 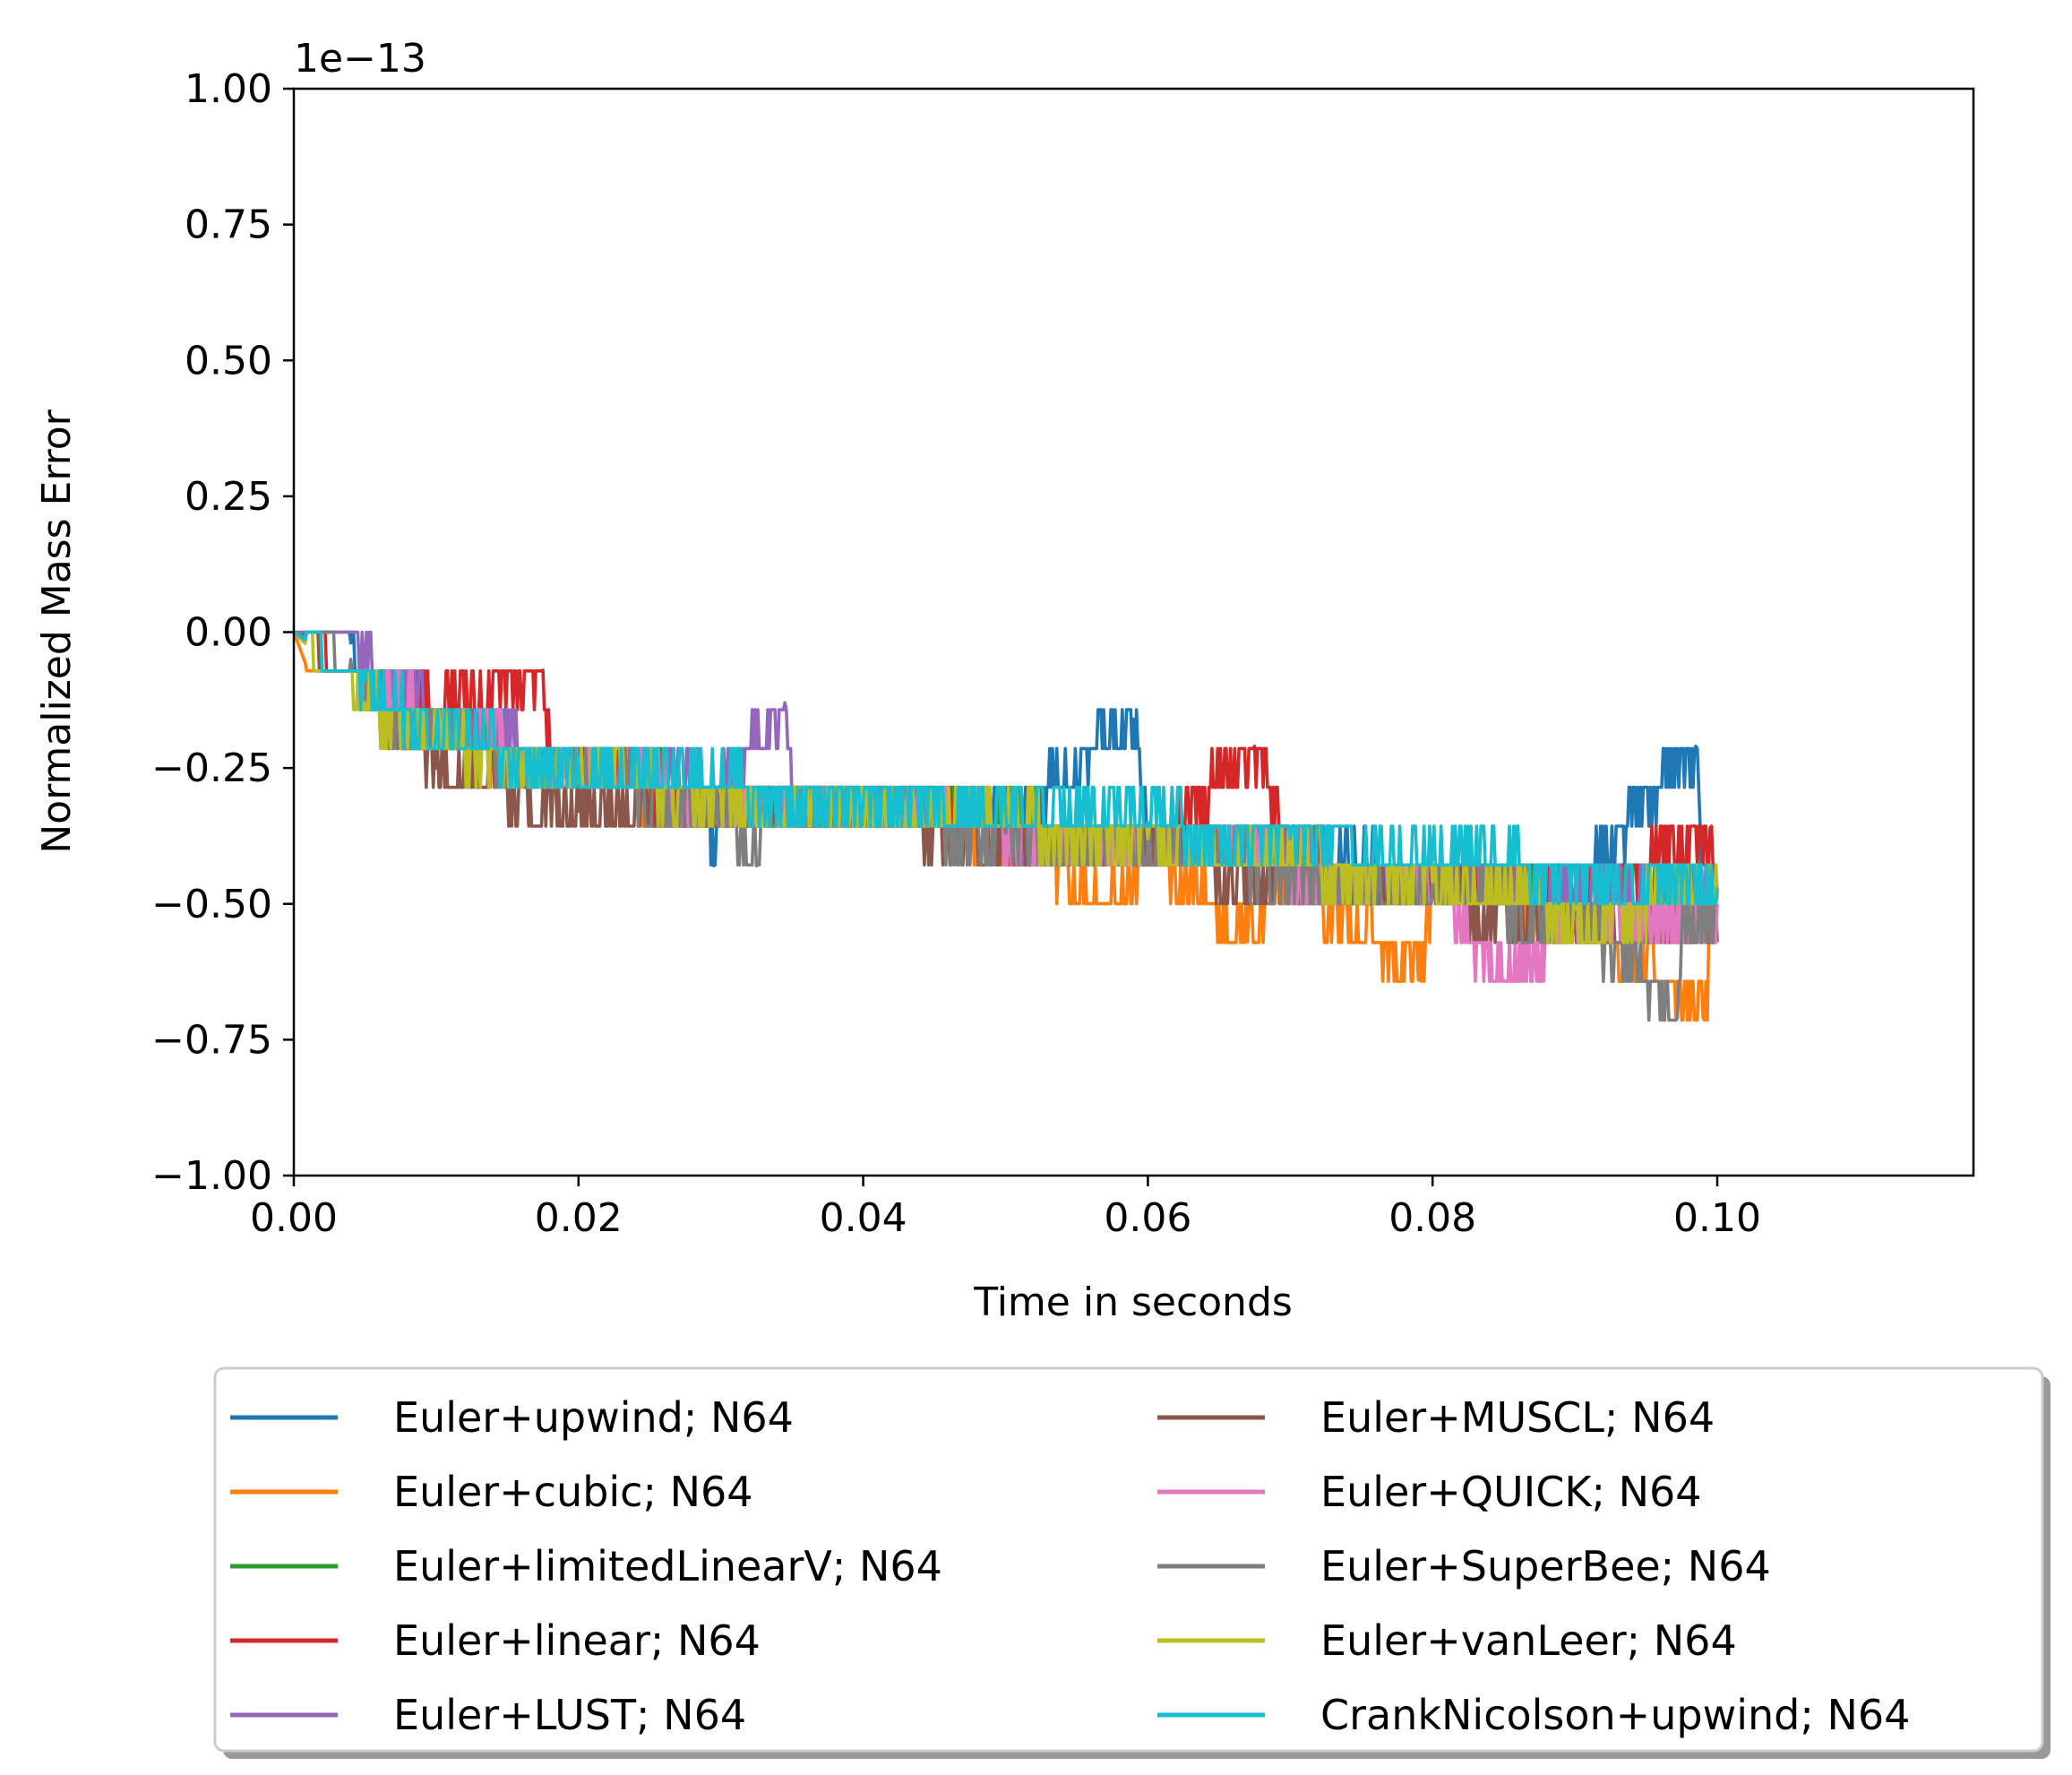 I want to click on legend-label-4: Euler+LUST; N64, so click(x=569, y=1715).